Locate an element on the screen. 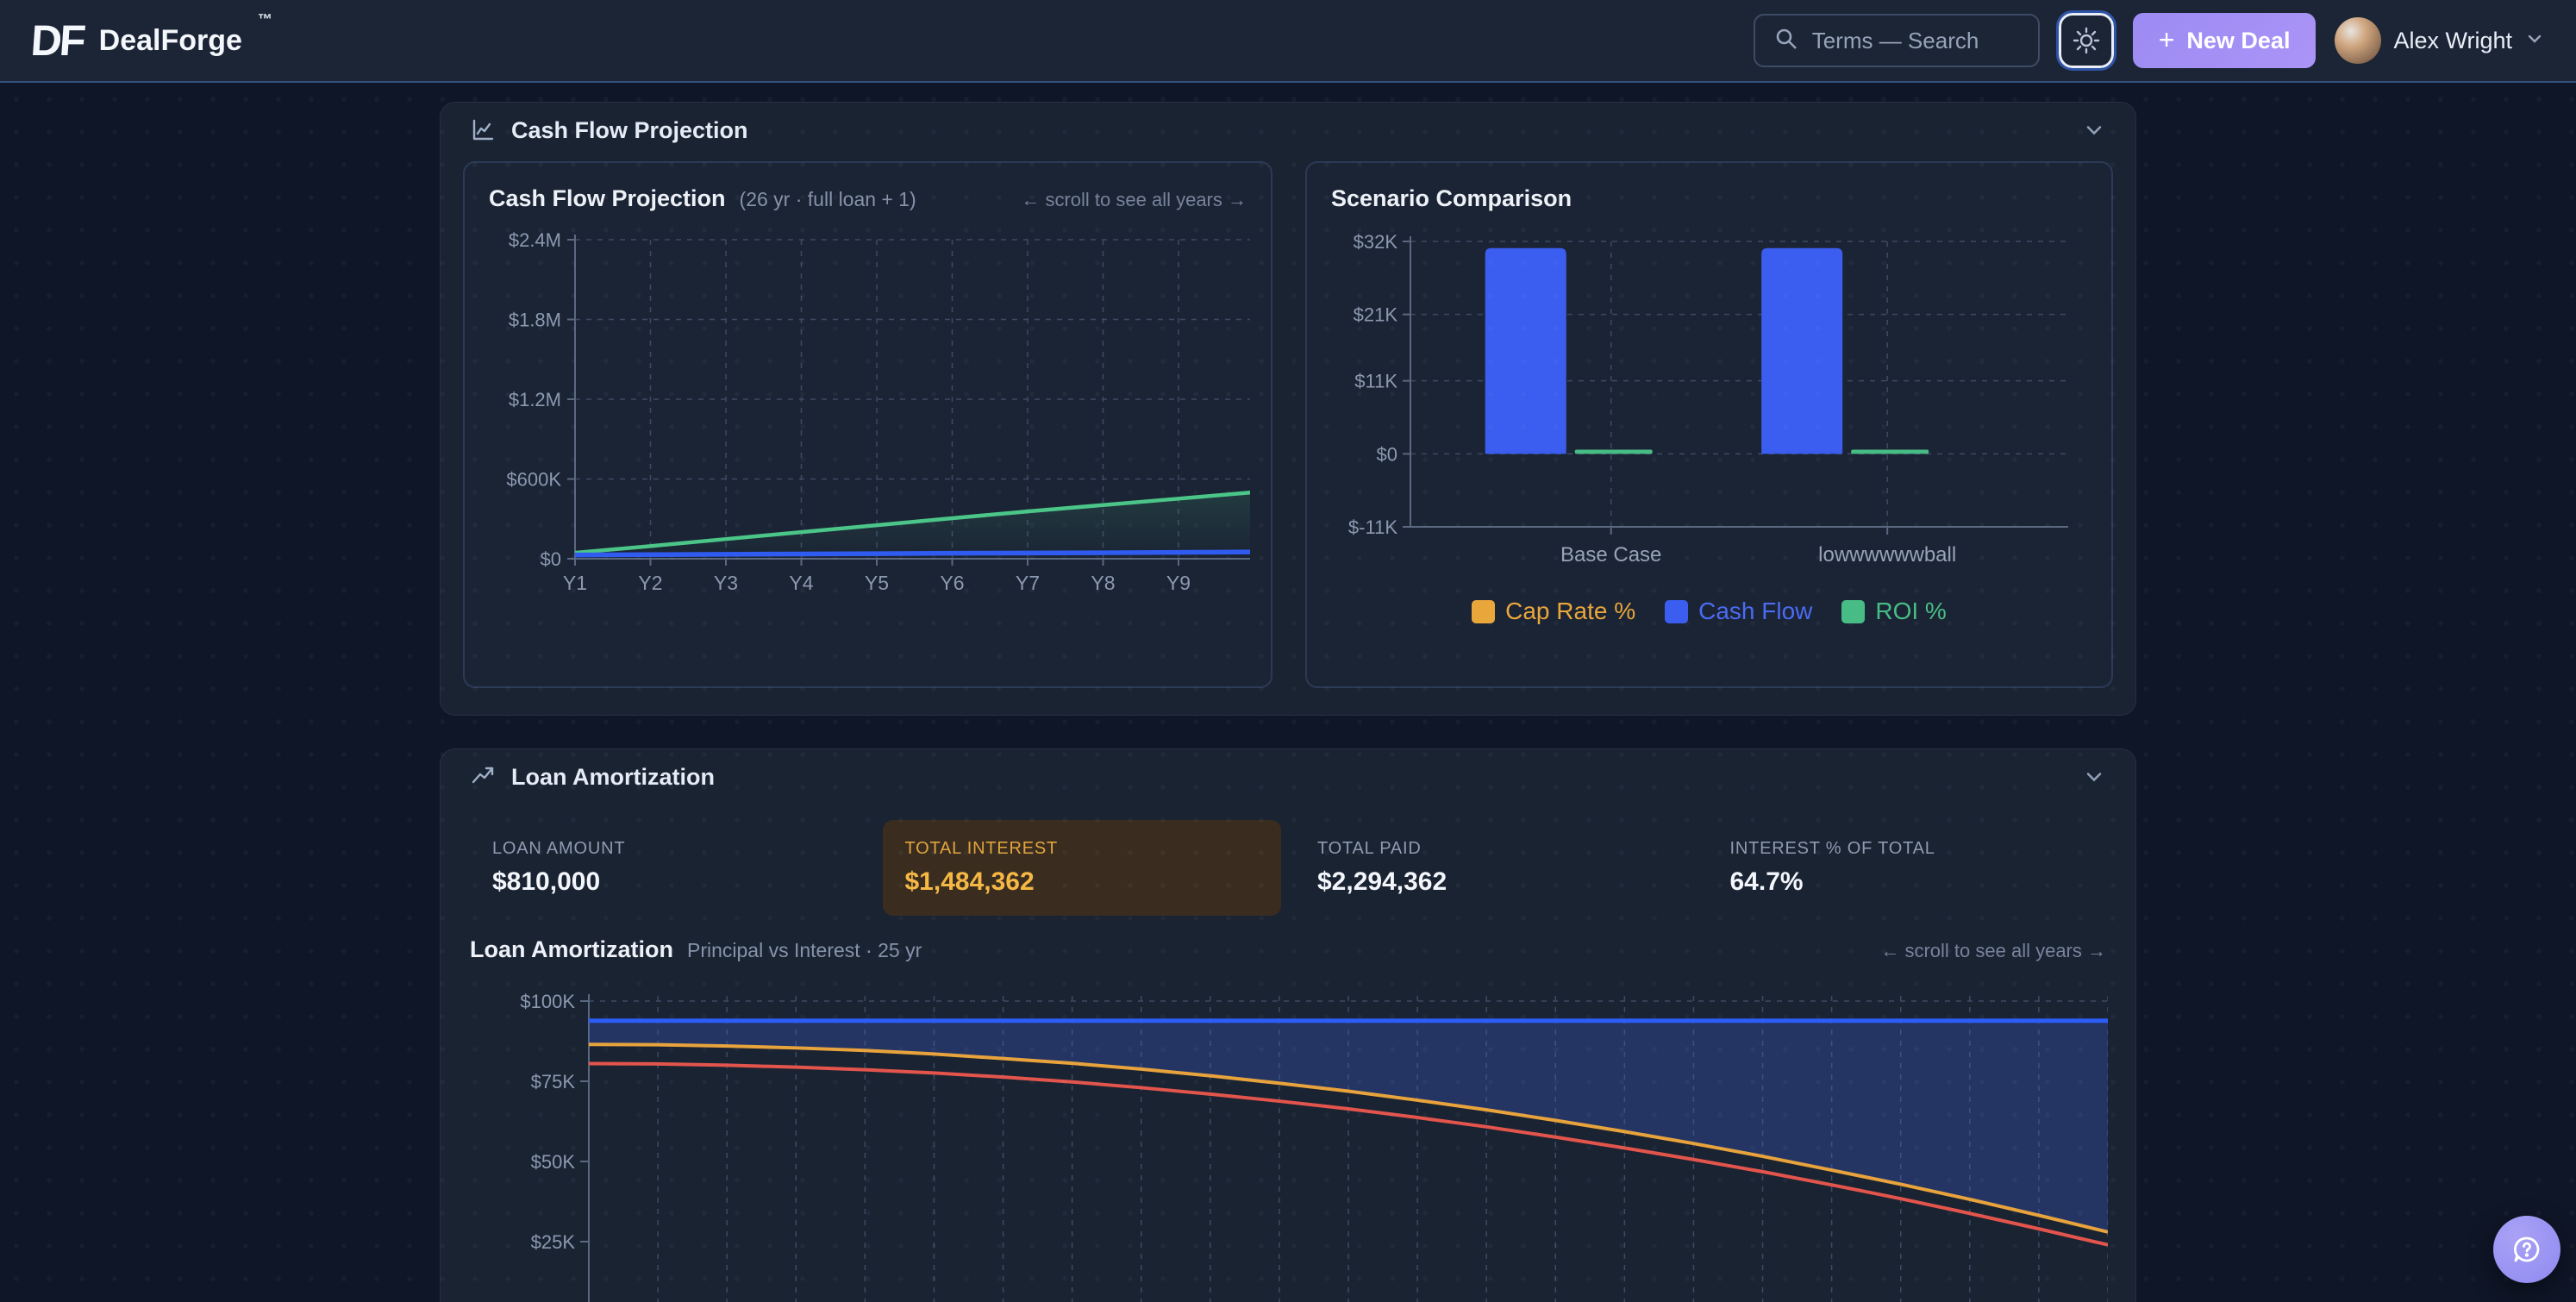  cashflow-chart-subtitle: (26 yr · full loan + 1) is located at coordinates (827, 199).